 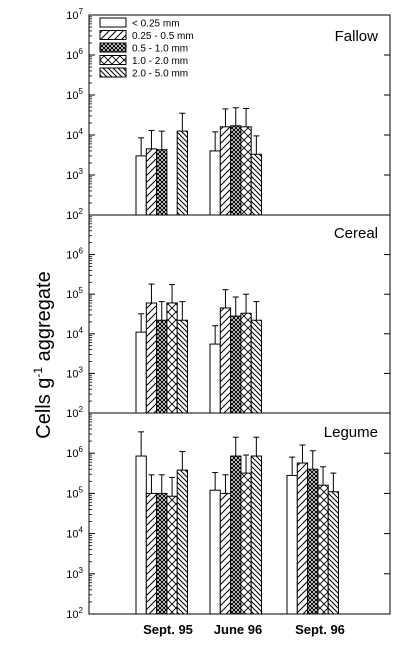 I want to click on legend-swatch-1-0-2-0-mm, so click(x=113, y=60).